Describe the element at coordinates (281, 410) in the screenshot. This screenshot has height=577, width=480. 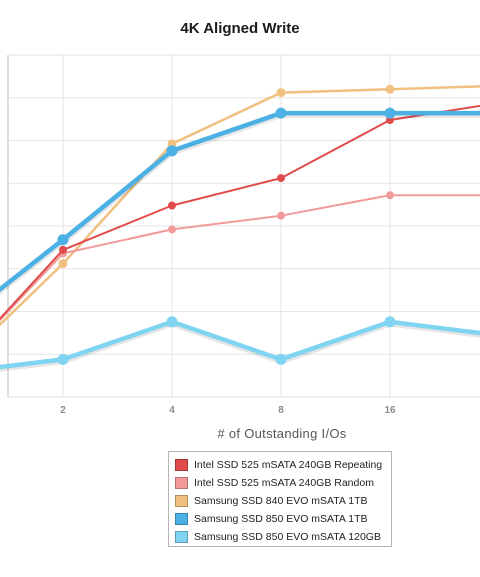
I see `x-tick-label: 8` at that location.